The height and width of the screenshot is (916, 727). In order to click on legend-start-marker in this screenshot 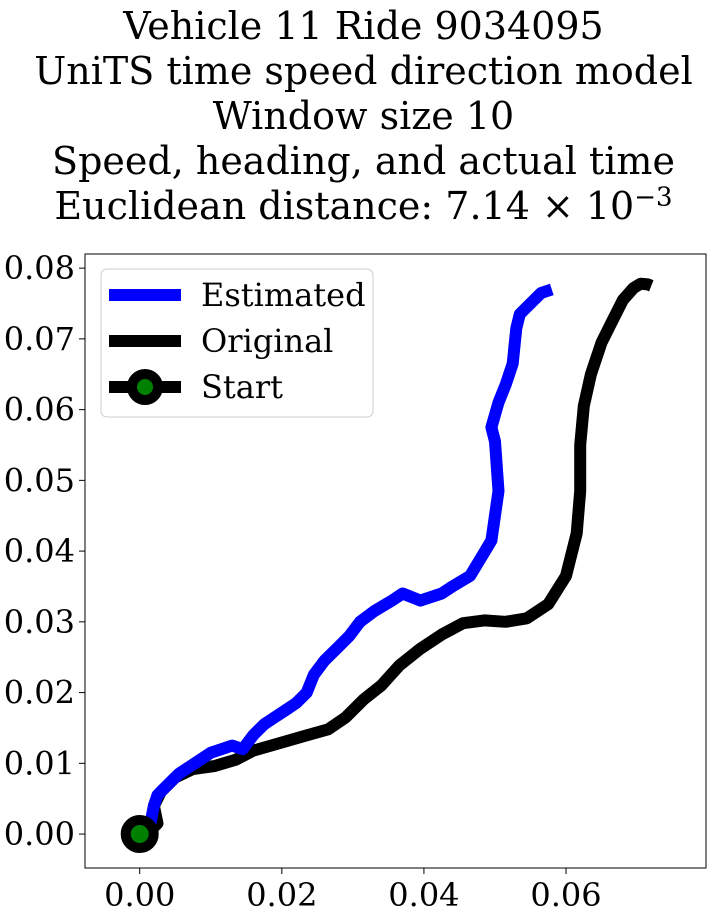, I will do `click(145, 387)`.